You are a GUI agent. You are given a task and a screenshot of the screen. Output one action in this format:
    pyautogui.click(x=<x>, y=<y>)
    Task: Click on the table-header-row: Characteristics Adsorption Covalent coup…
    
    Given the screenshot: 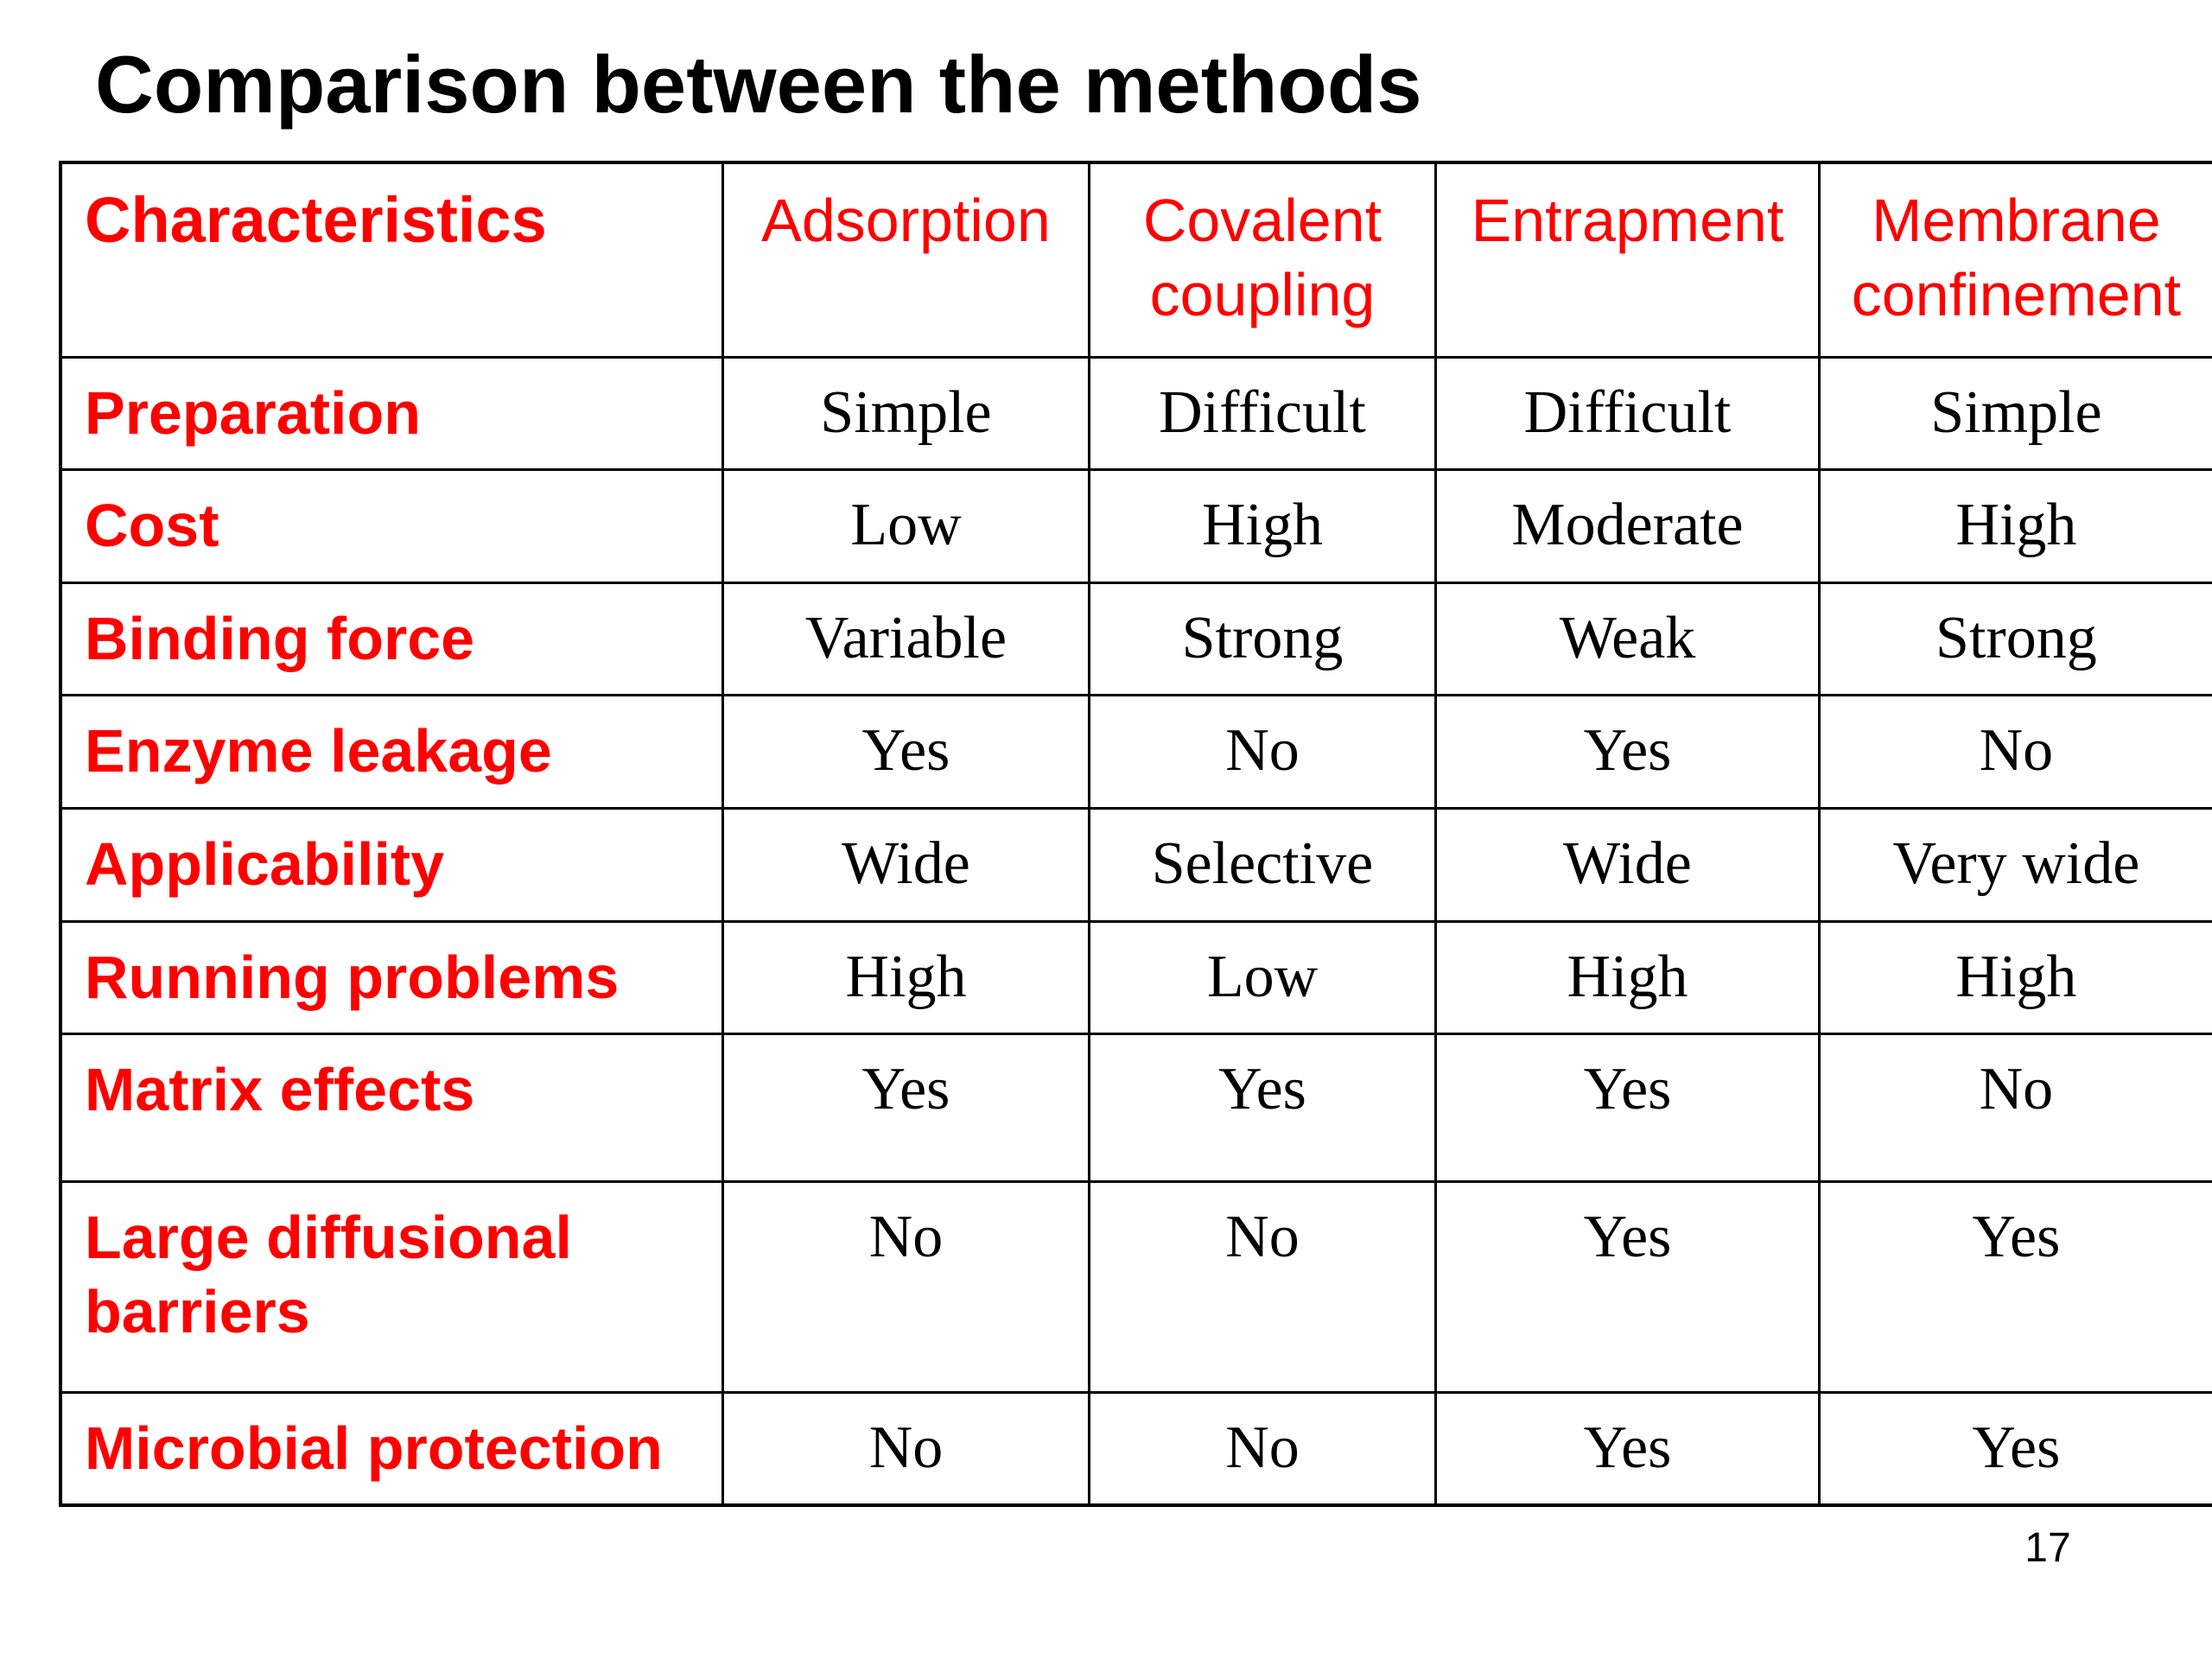 What is the action you would take?
    pyautogui.click(x=1135, y=260)
    